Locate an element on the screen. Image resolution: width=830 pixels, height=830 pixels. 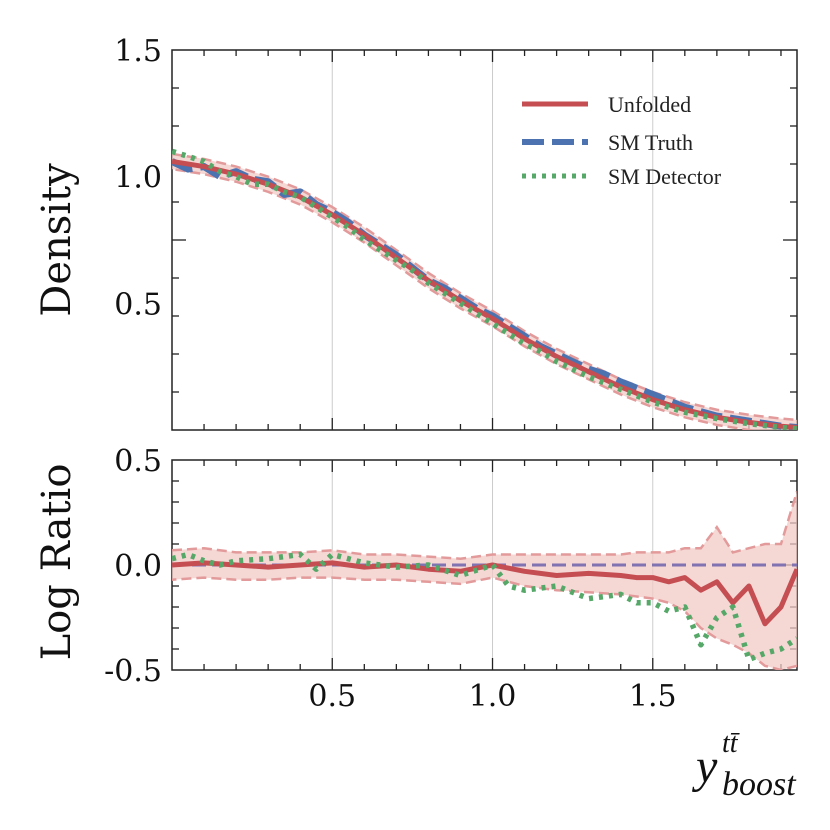
x-axis-title-superscript: tt̄ is located at coordinates (731, 743).